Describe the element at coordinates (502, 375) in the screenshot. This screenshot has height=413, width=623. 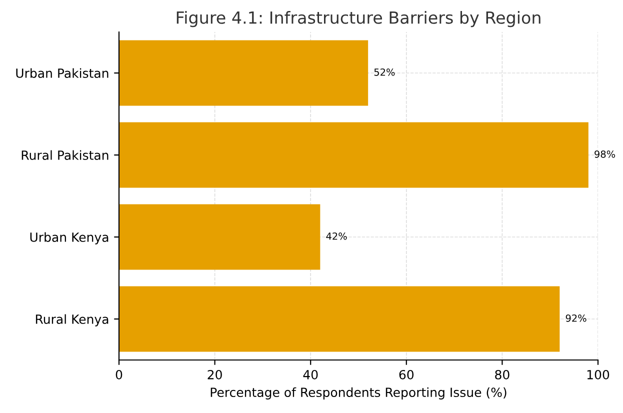
I see `x-tick-label: 80` at that location.